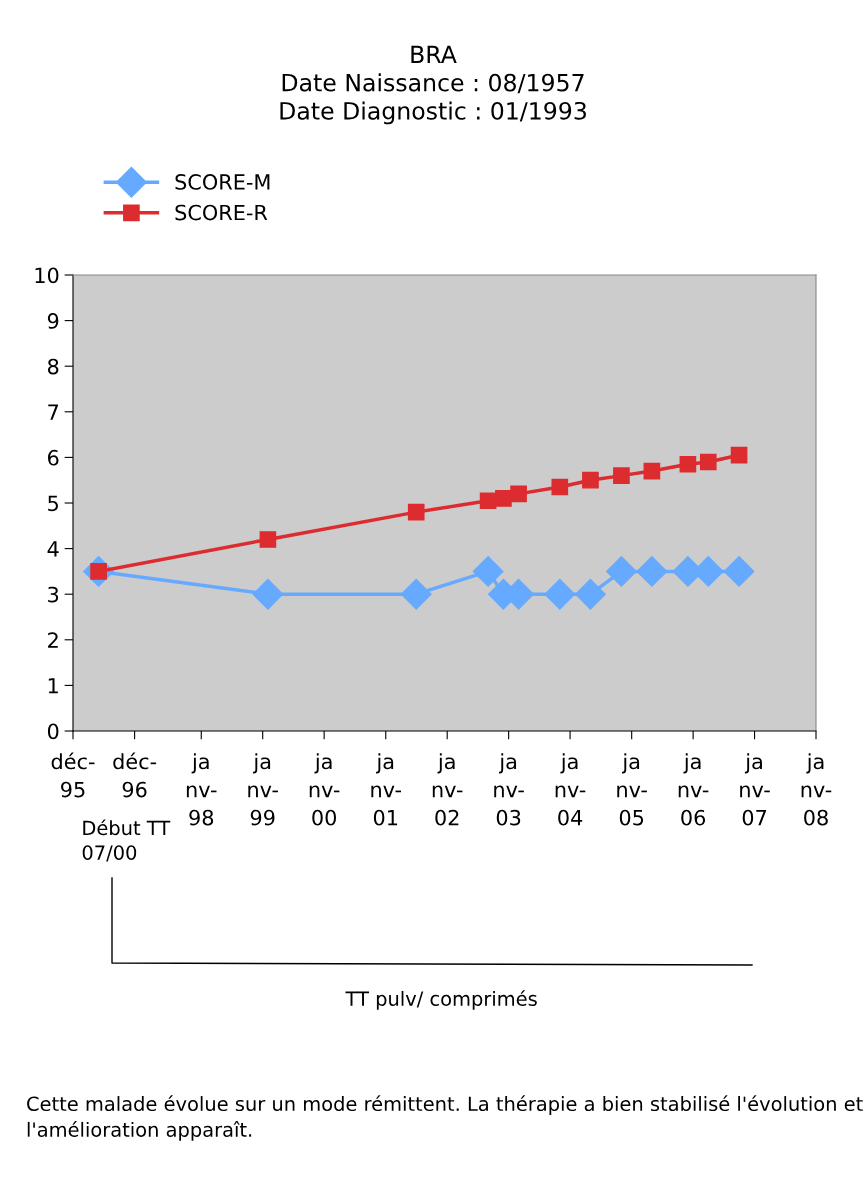  Describe the element at coordinates (386, 789) in the screenshot. I see `x-tick-label: ja nv- 01` at that location.